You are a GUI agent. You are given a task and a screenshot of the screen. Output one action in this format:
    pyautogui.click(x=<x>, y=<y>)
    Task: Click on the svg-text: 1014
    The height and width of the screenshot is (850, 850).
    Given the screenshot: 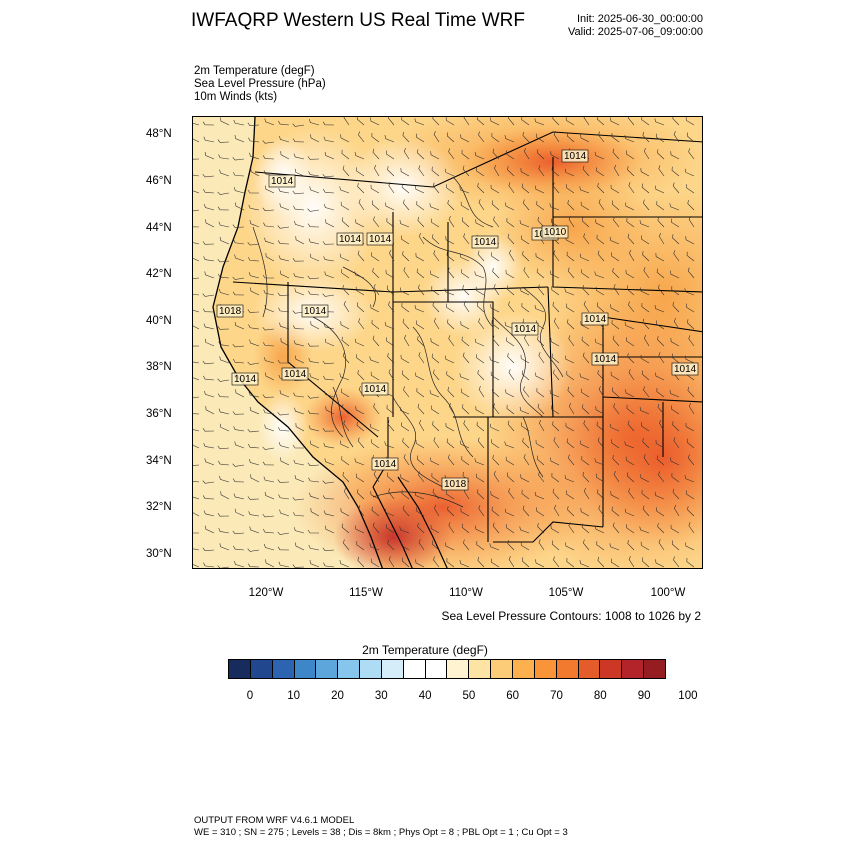 What is the action you would take?
    pyautogui.click(x=575, y=156)
    